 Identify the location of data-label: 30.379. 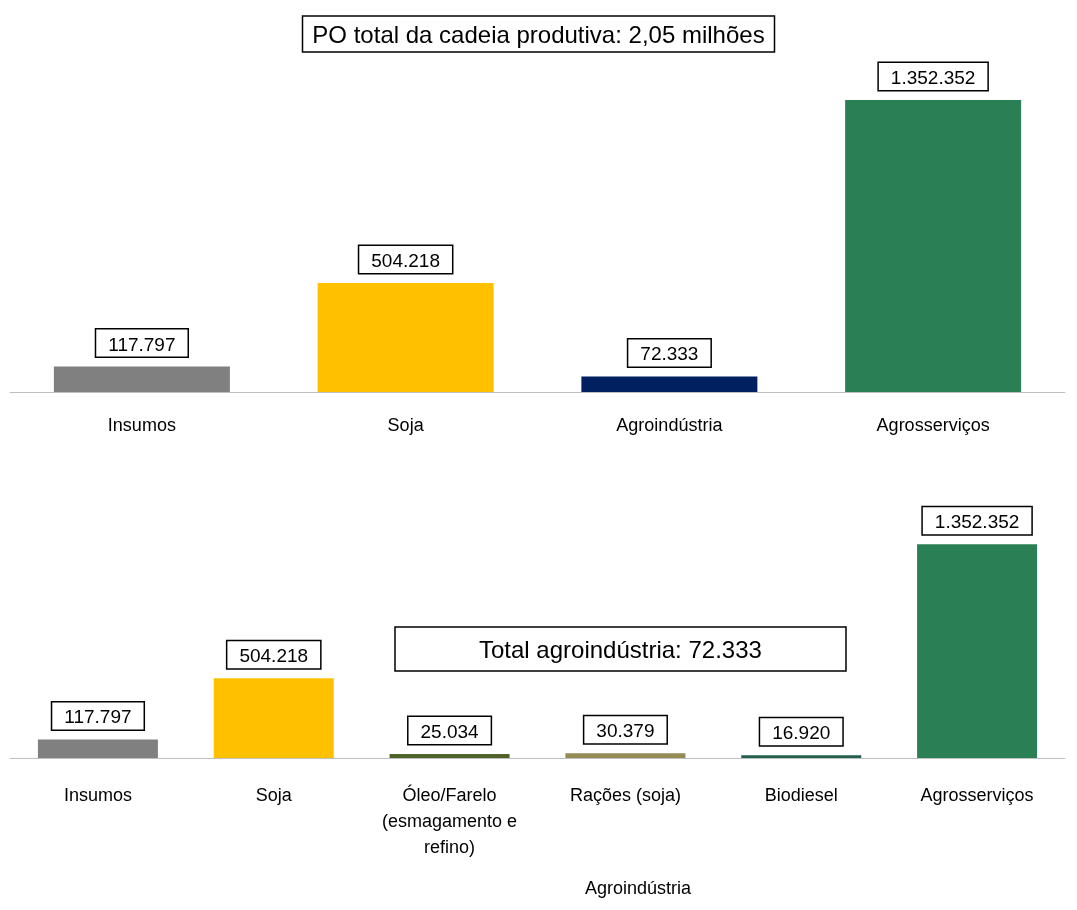
(625, 731).